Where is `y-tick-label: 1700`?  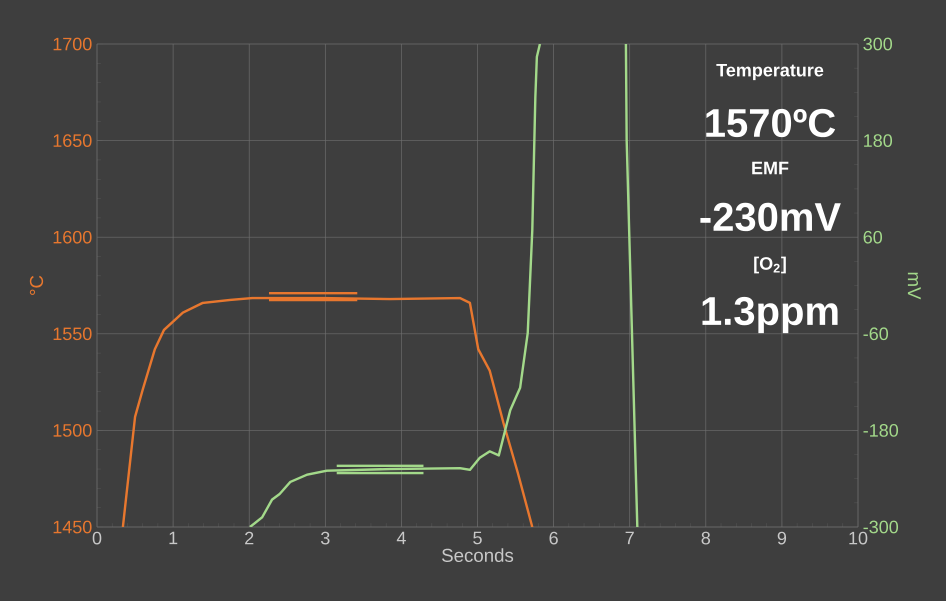
y-tick-label: 1700 is located at coordinates (73, 44).